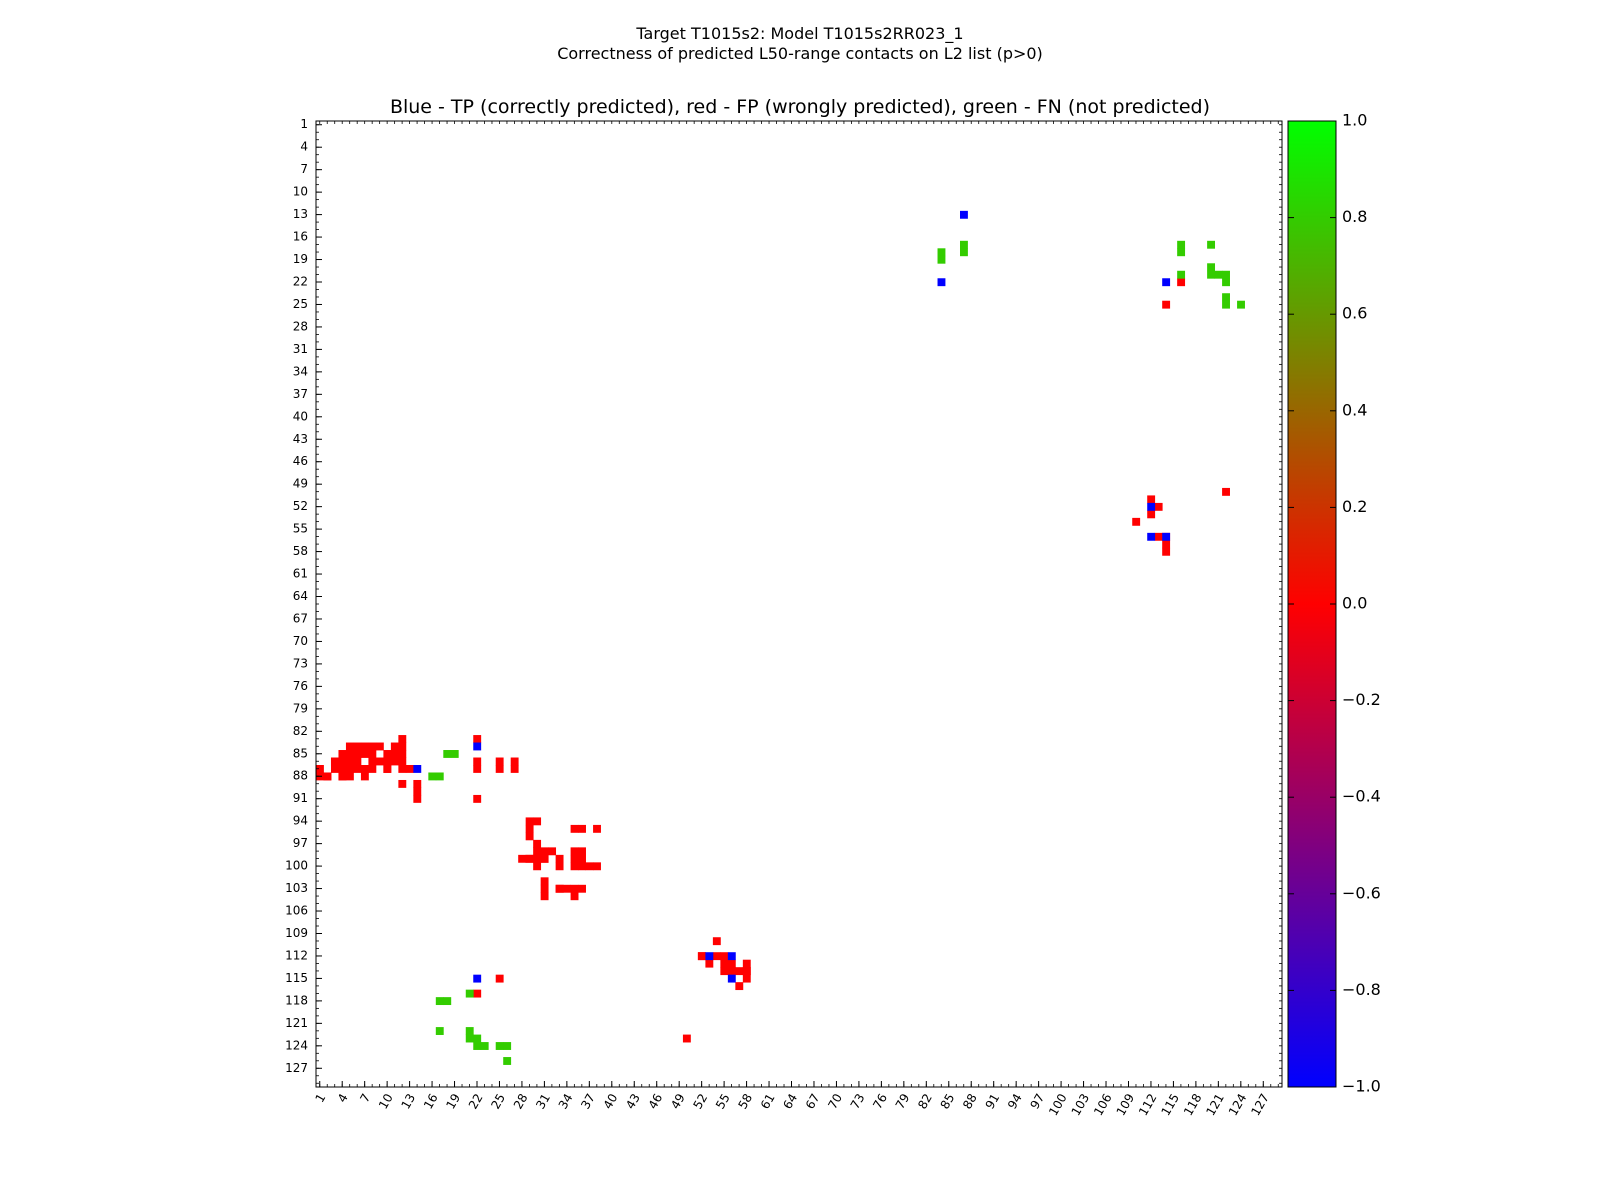 Image resolution: width=1600 pixels, height=1200 pixels. Describe the element at coordinates (858, 1101) in the screenshot. I see `x-tick-label: 73` at that location.